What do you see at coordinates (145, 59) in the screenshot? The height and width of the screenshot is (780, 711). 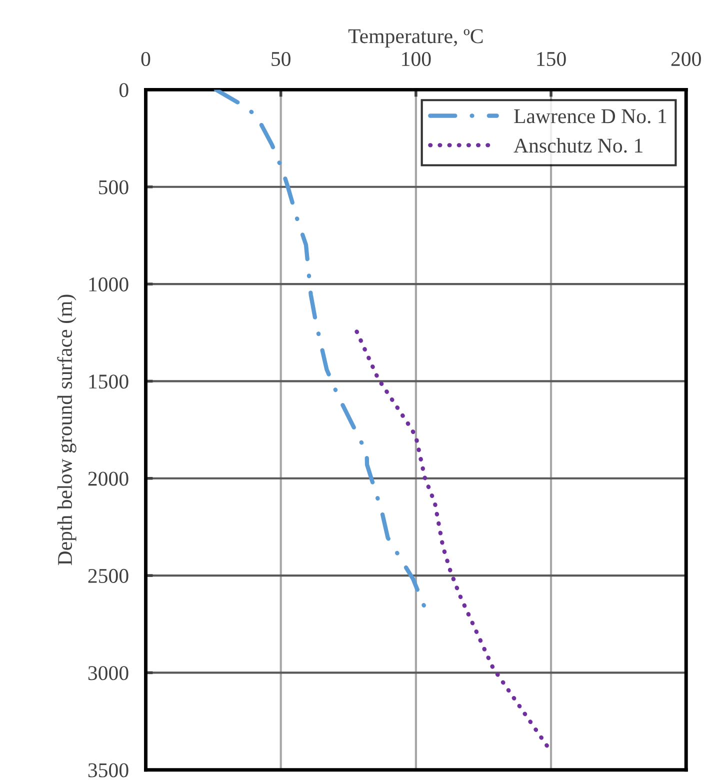 I see `x-tick-label: 0` at bounding box center [145, 59].